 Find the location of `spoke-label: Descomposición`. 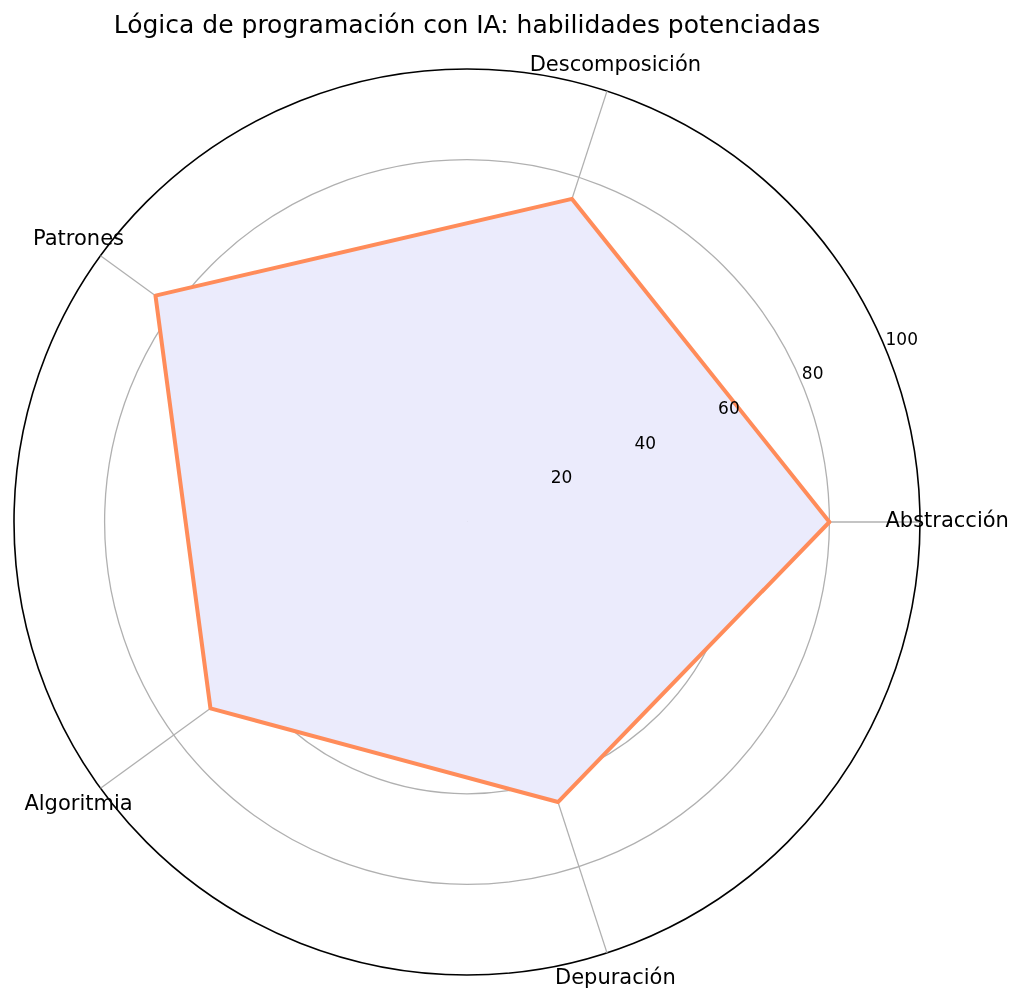

spoke-label: Descomposición is located at coordinates (615, 63).